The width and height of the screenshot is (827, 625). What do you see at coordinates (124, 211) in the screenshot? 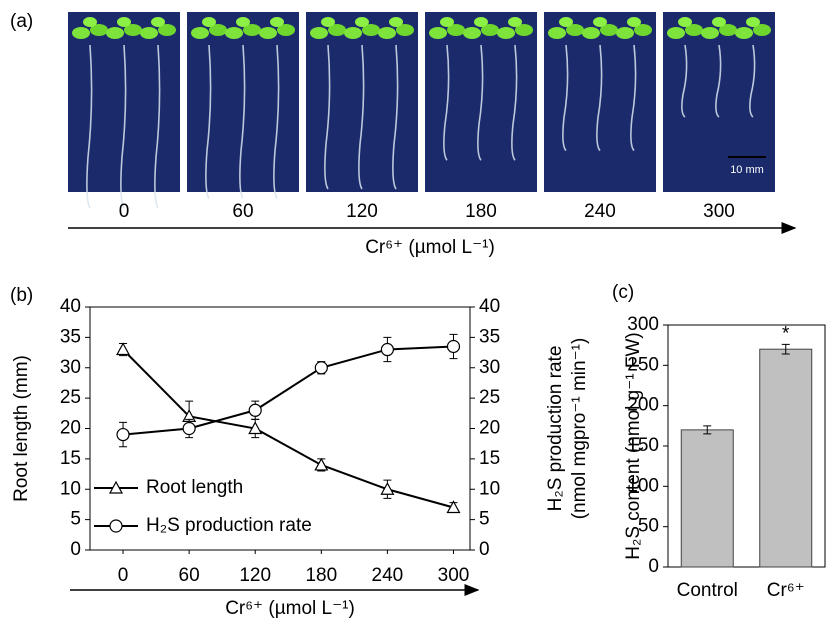
I see `category-label: 0` at bounding box center [124, 211].